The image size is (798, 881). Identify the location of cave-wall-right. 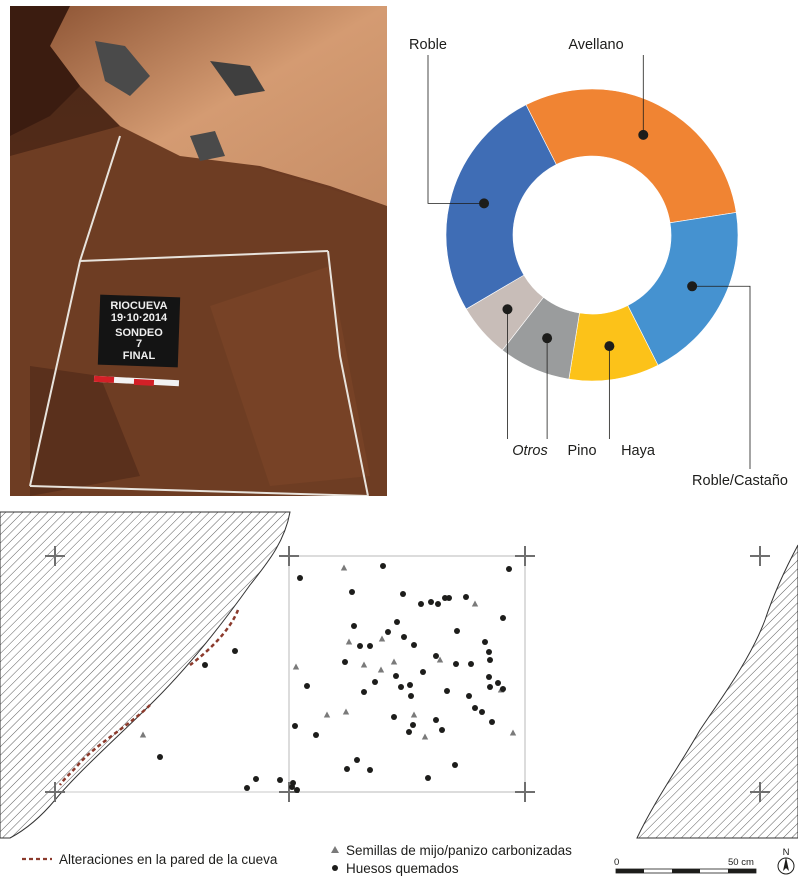
(717, 691).